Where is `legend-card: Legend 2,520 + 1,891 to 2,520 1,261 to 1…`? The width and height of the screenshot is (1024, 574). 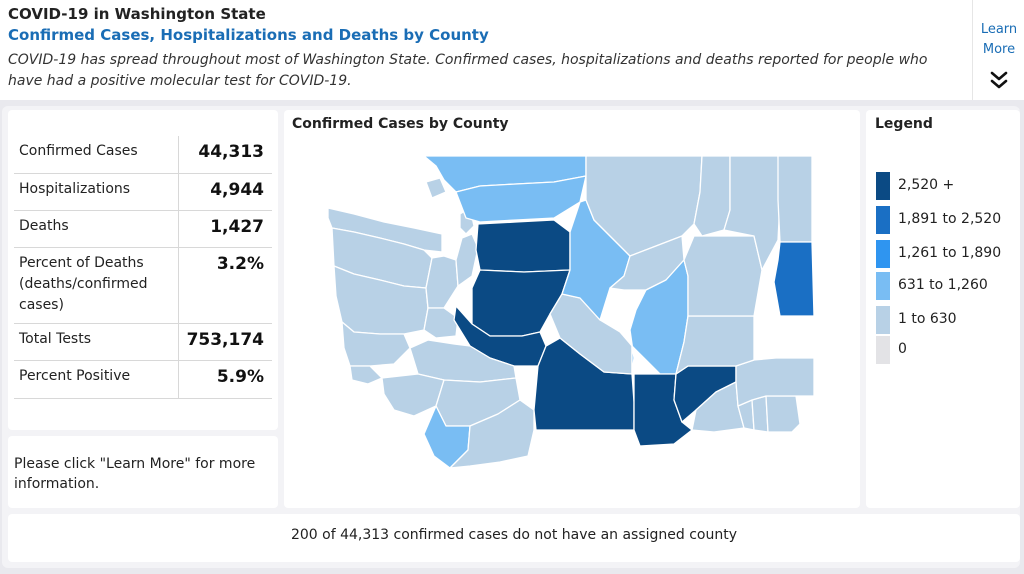 legend-card: Legend 2,520 + 1,891 to 2,520 1,261 to 1… is located at coordinates (943, 309).